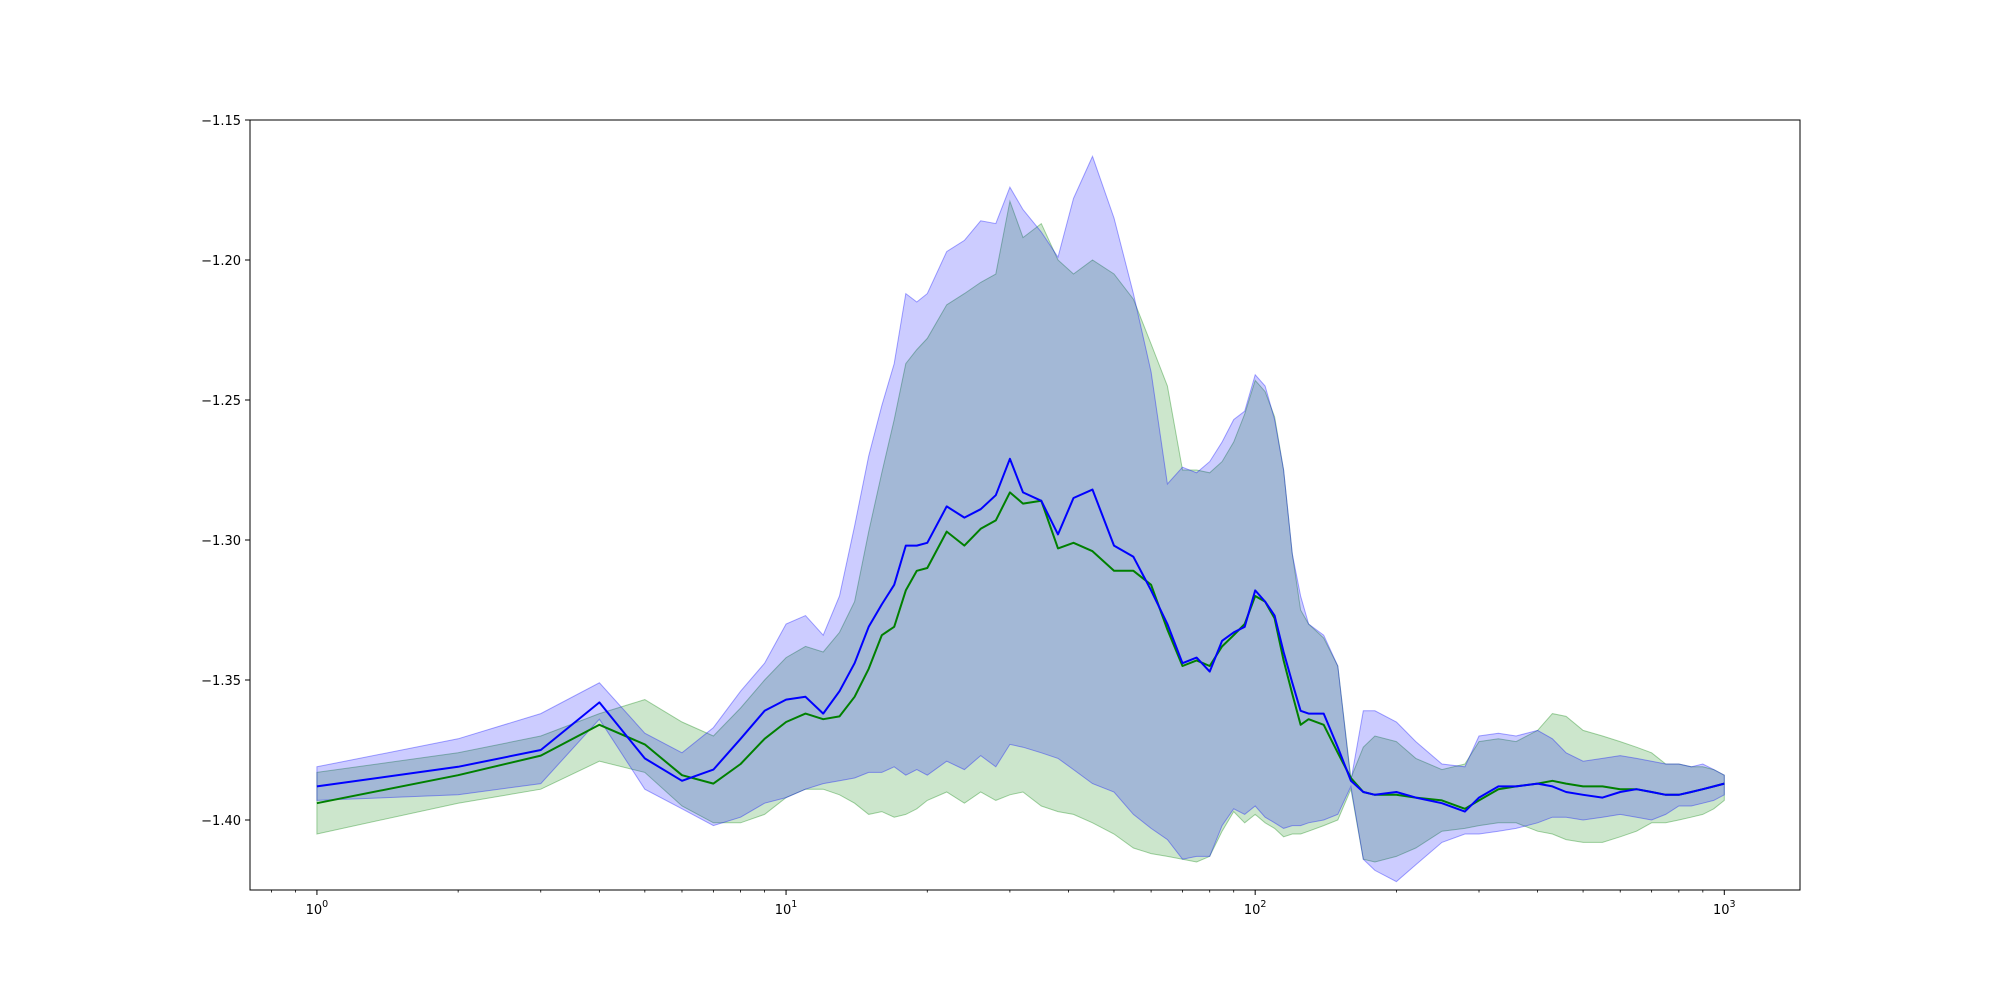  Describe the element at coordinates (221, 821) in the screenshot. I see `y-tick-label: −1.40` at that location.